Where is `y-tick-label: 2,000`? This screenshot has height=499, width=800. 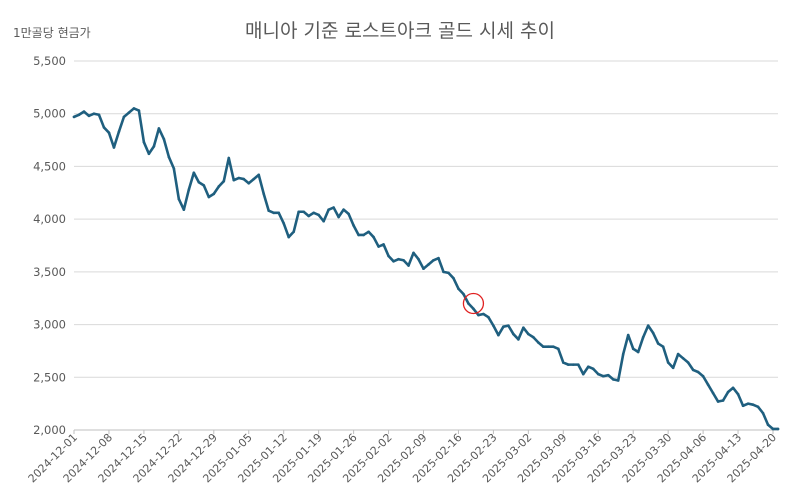
y-tick-label: 2,000 is located at coordinates (49, 430).